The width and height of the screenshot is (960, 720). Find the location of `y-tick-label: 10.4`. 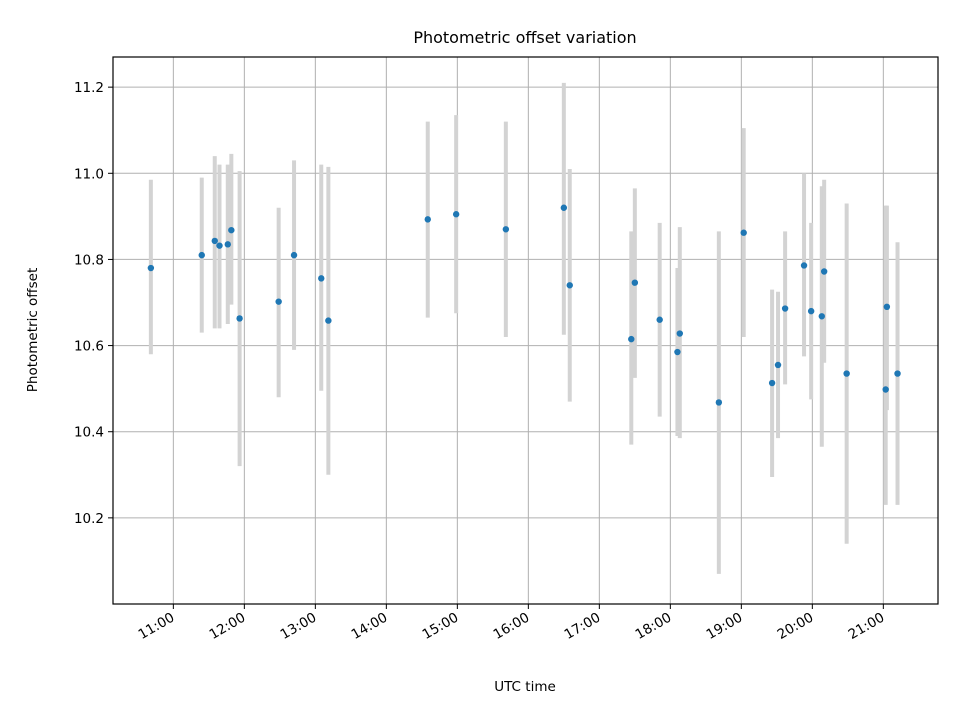

y-tick-label: 10.4 is located at coordinates (89, 433).